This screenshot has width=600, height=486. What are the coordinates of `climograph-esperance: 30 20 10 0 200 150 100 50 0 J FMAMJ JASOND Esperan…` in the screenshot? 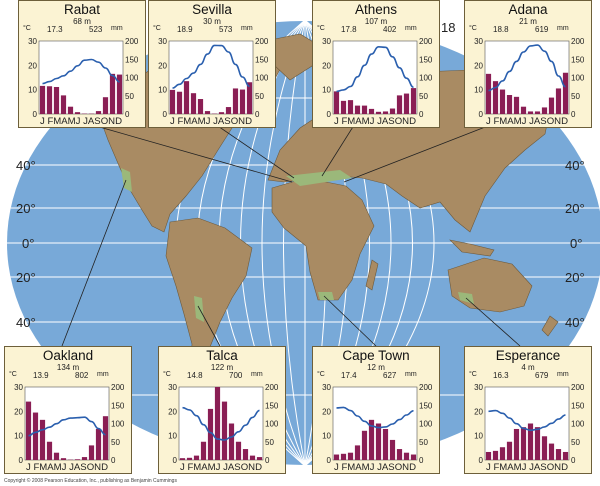 It's located at (528, 410).